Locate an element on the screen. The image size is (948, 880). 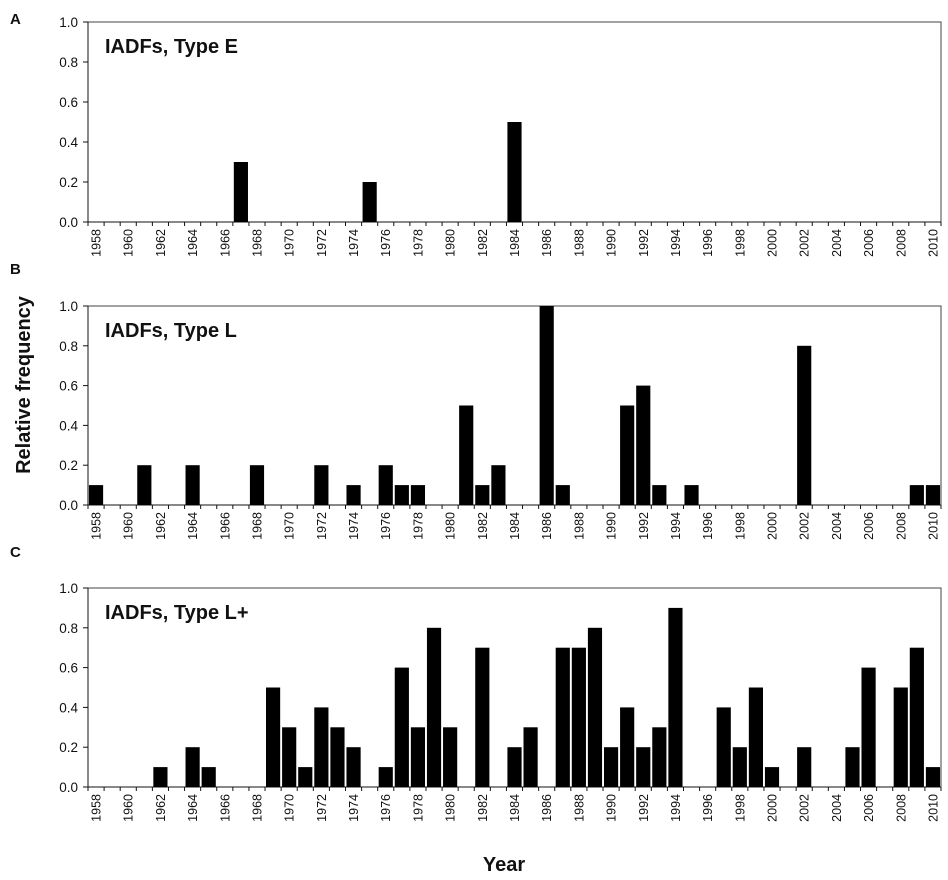
bar-1990 is located at coordinates (611, 767).